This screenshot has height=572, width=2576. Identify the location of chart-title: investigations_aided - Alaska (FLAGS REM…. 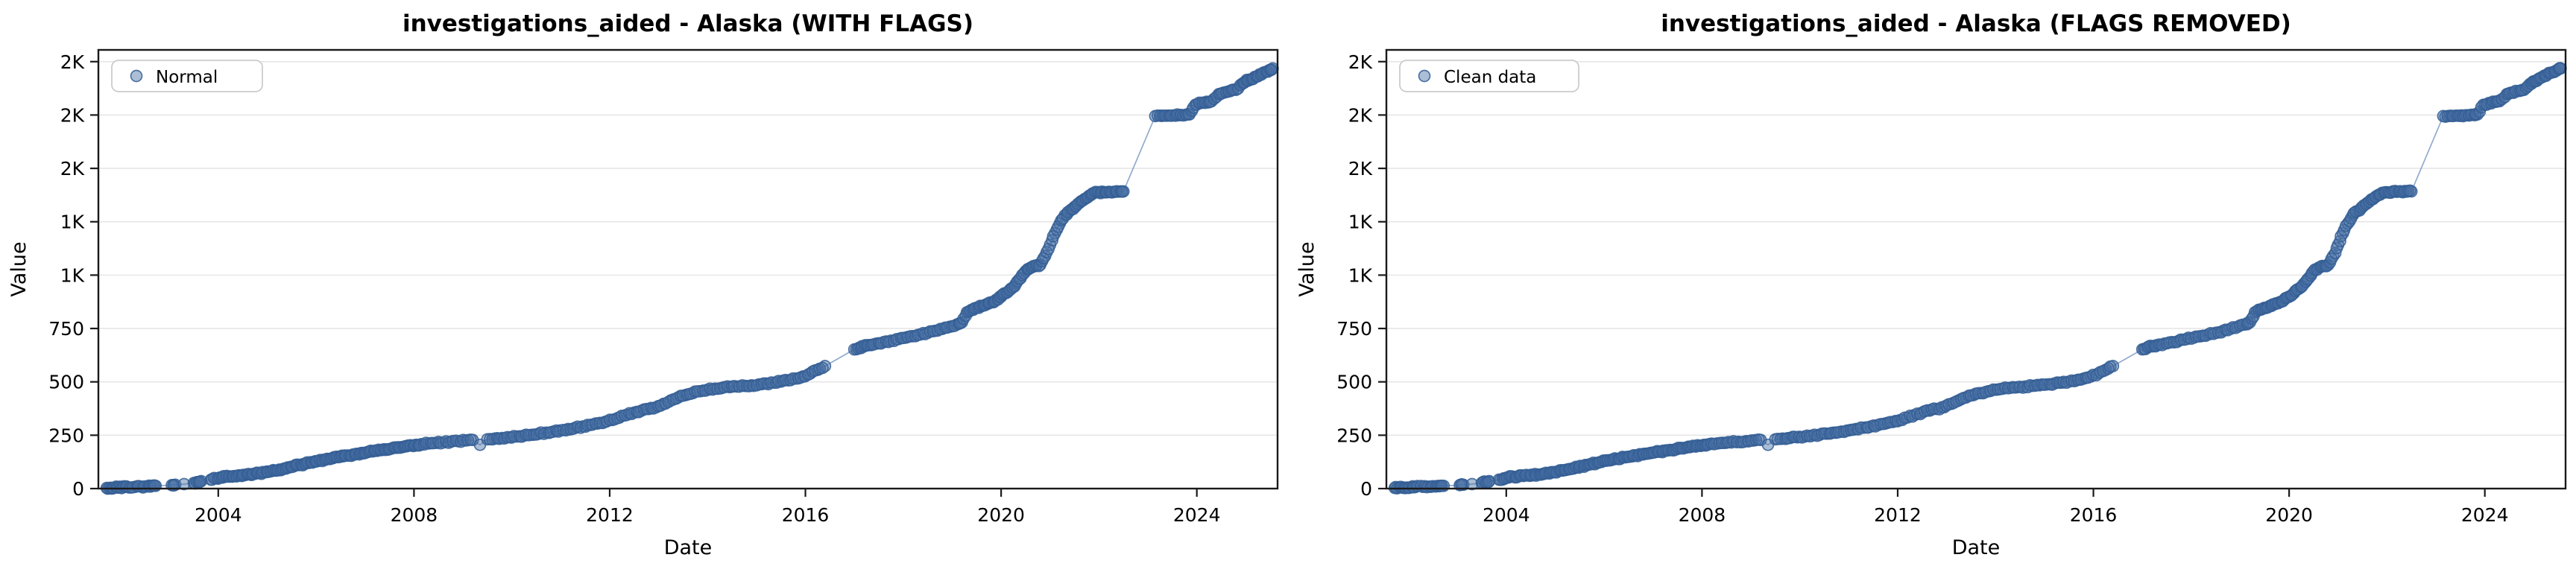
(1976, 23).